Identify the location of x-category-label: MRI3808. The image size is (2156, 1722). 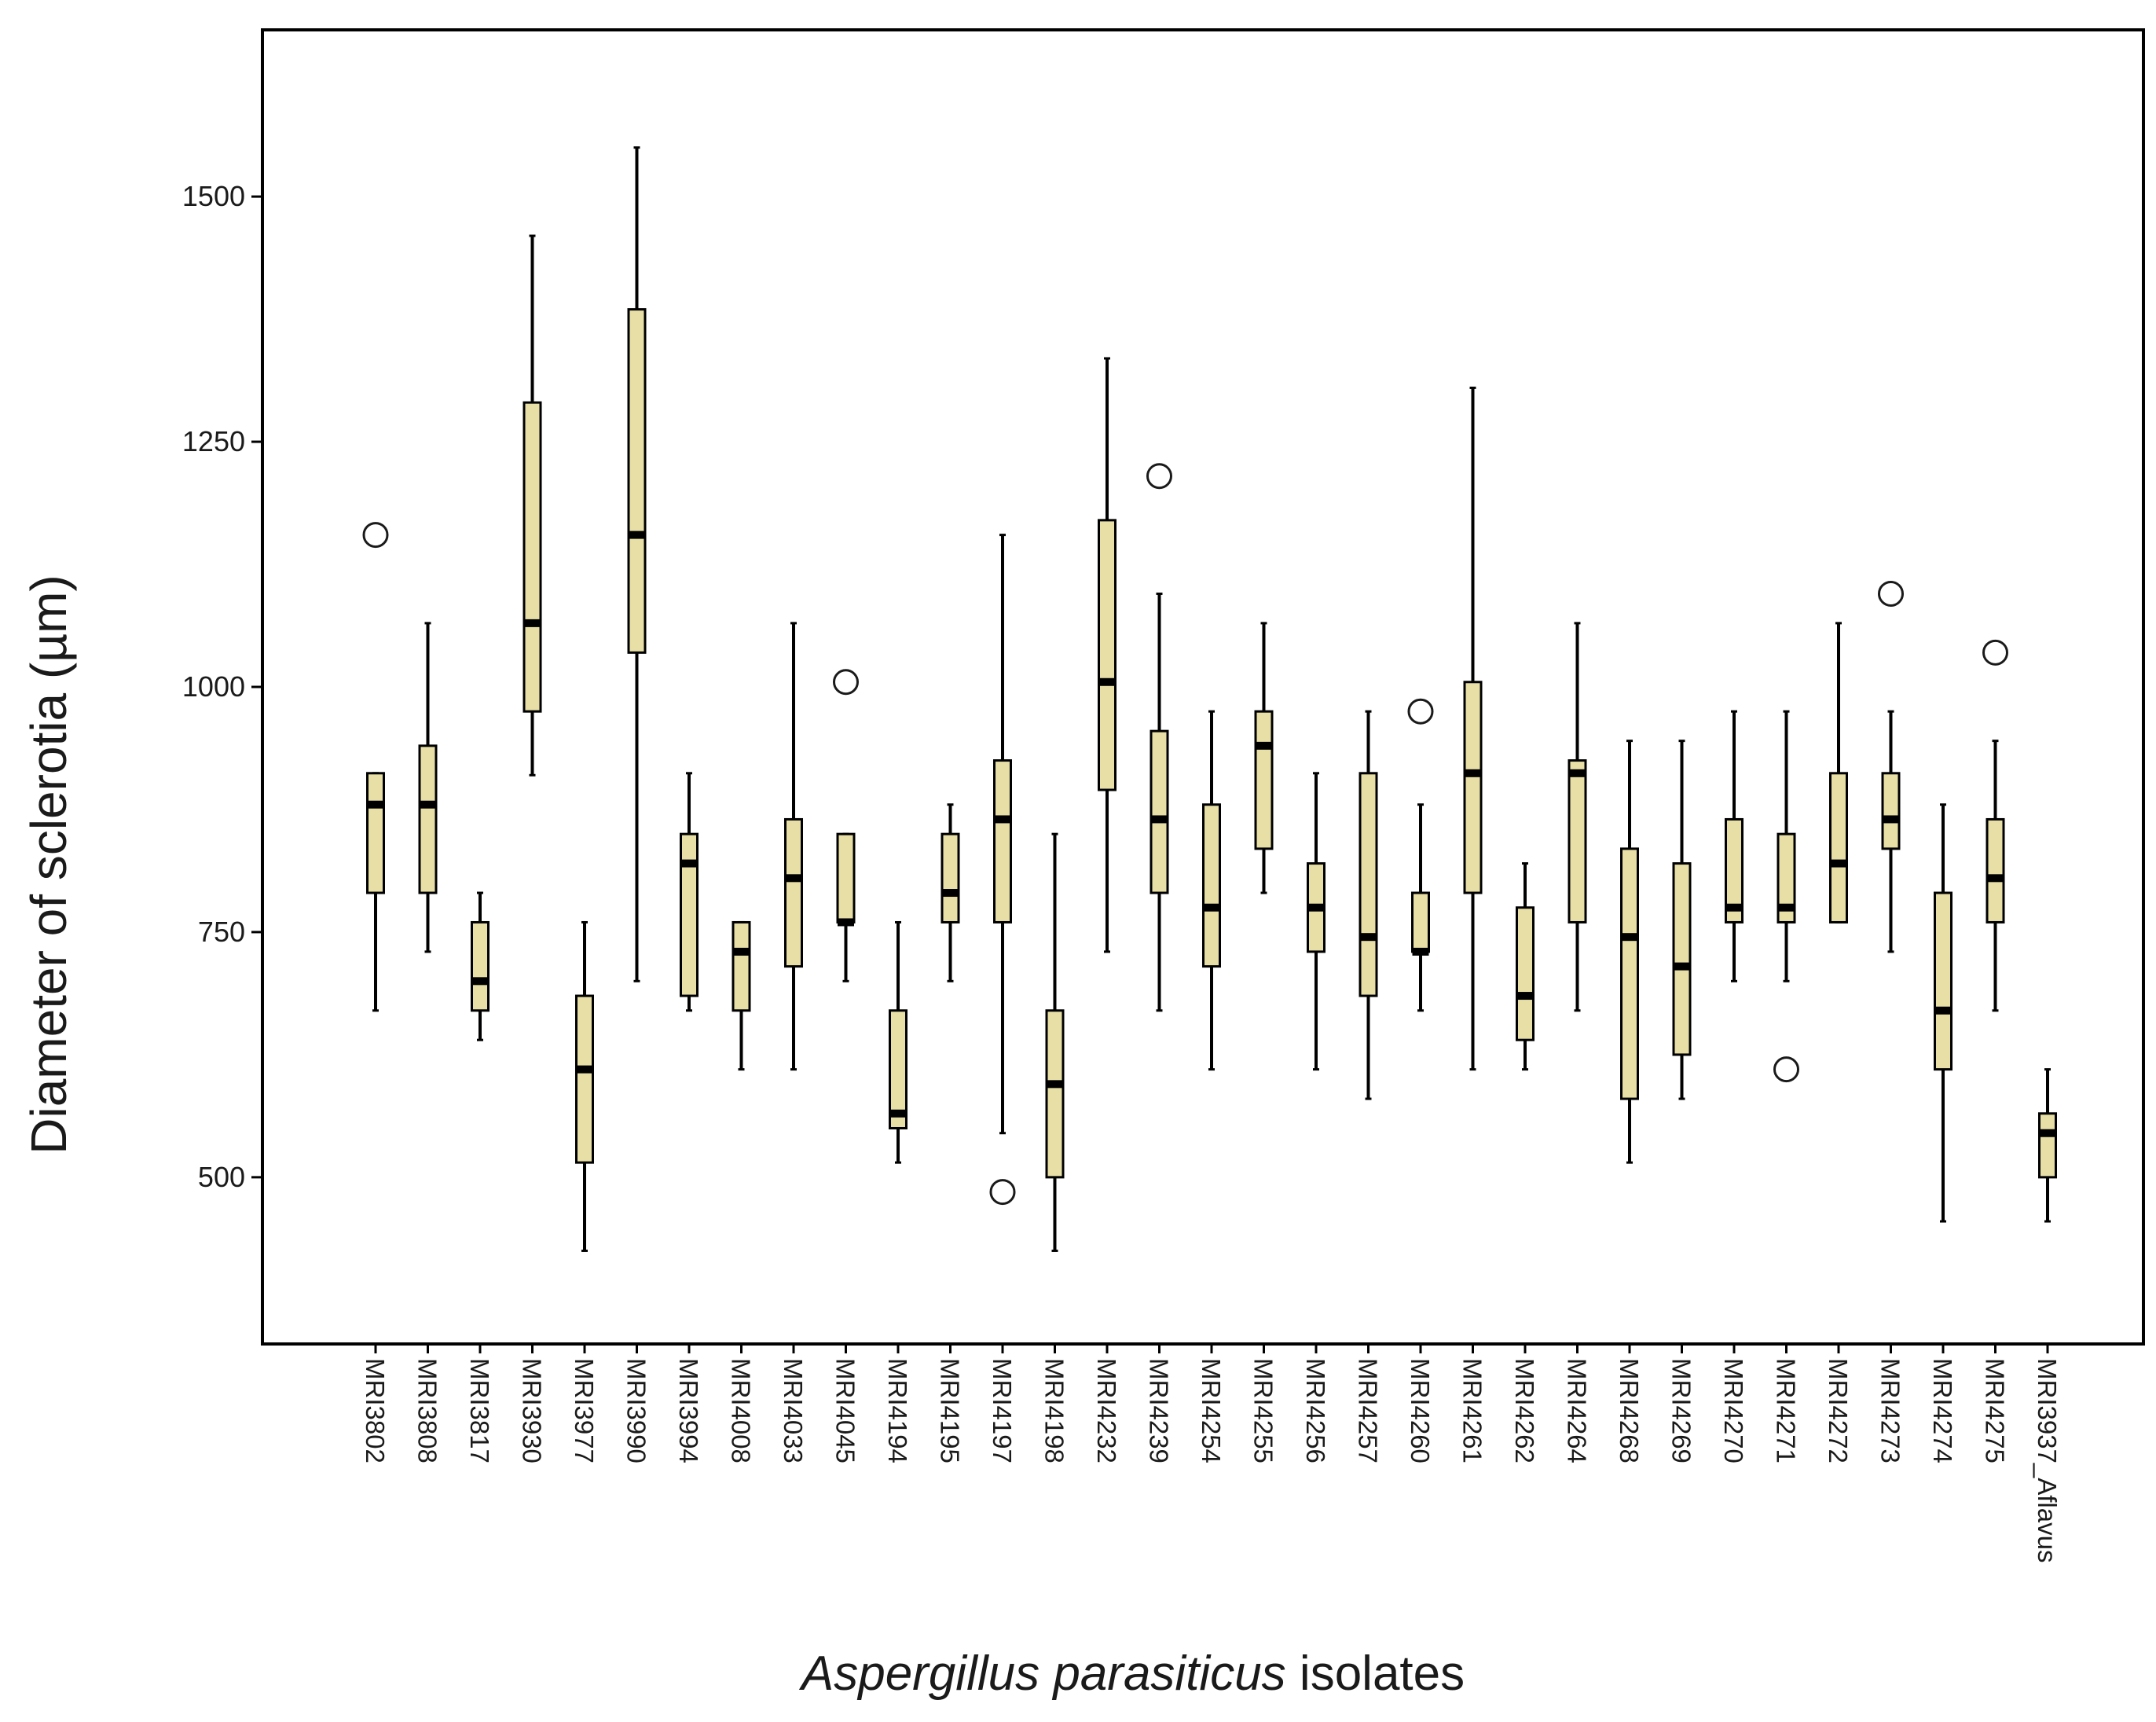
(427, 1410).